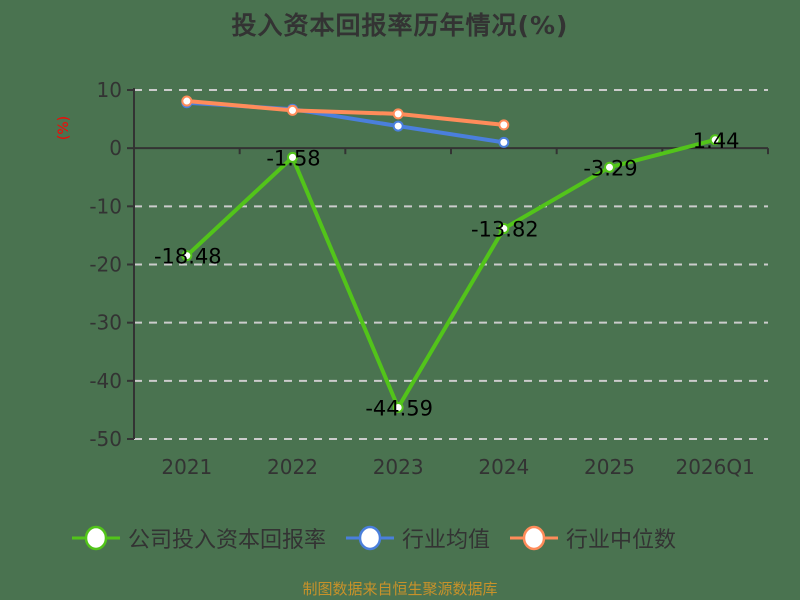 The width and height of the screenshot is (800, 600). What do you see at coordinates (621, 540) in the screenshot?
I see `legend-label: 行业中位数` at bounding box center [621, 540].